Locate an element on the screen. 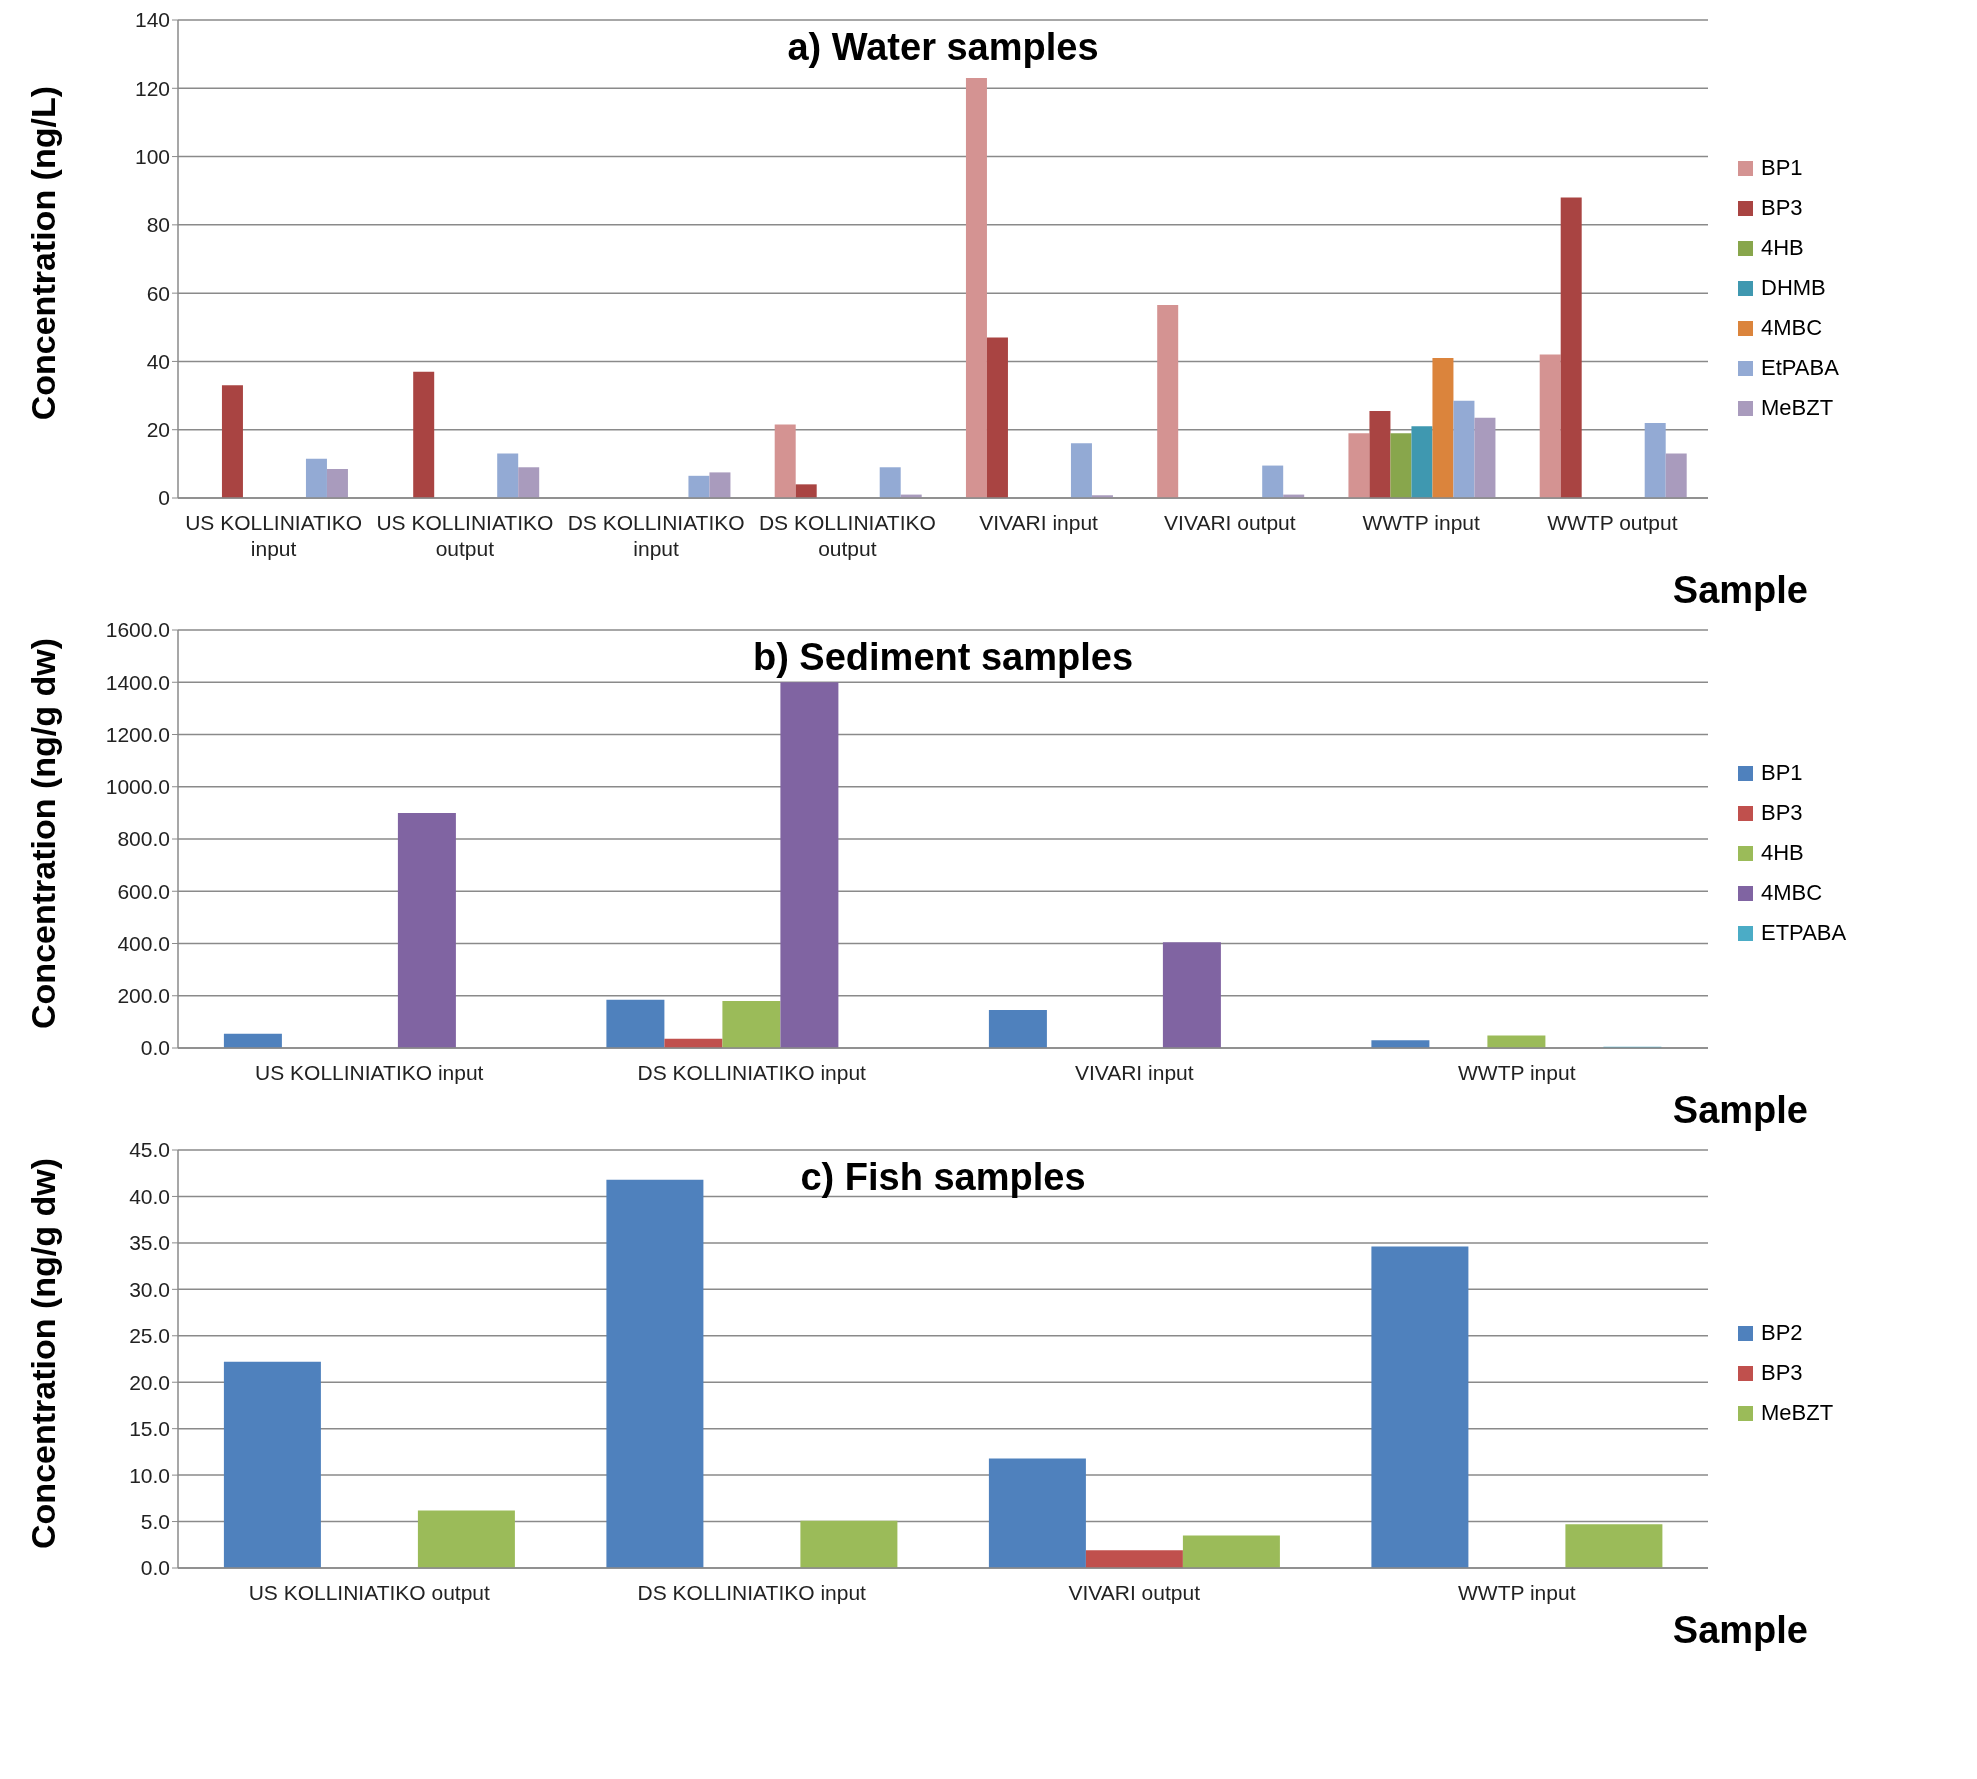 The width and height of the screenshot is (1977, 1779). y-tick-label: 80 is located at coordinates (158, 225).